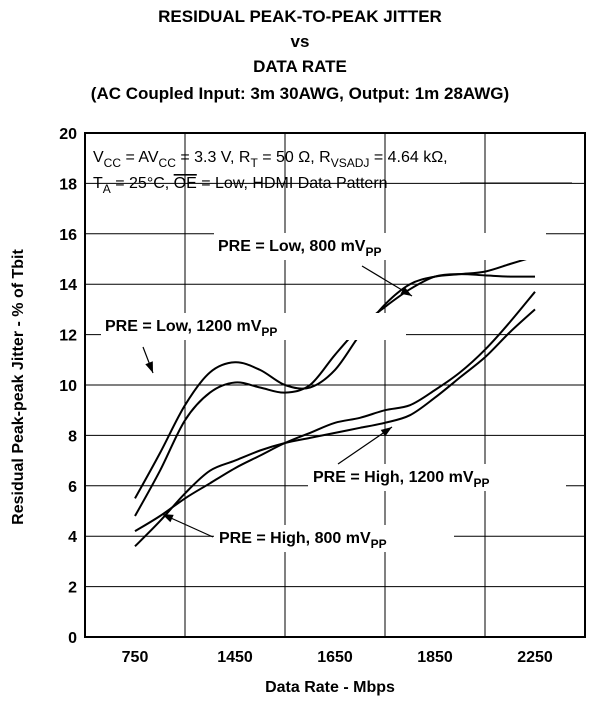 Image resolution: width=591 pixels, height=701 pixels. Describe the element at coordinates (235, 657) in the screenshot. I see `x-tick-label: 1450` at that location.